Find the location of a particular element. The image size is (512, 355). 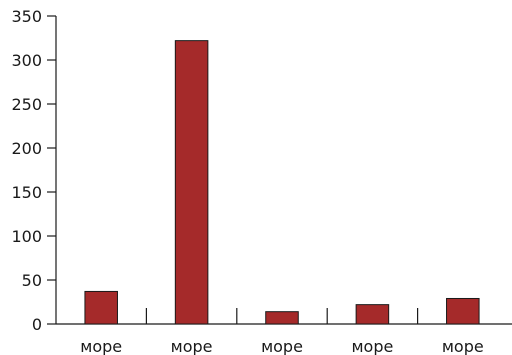

y-tick-label: 200 is located at coordinates (26, 148).